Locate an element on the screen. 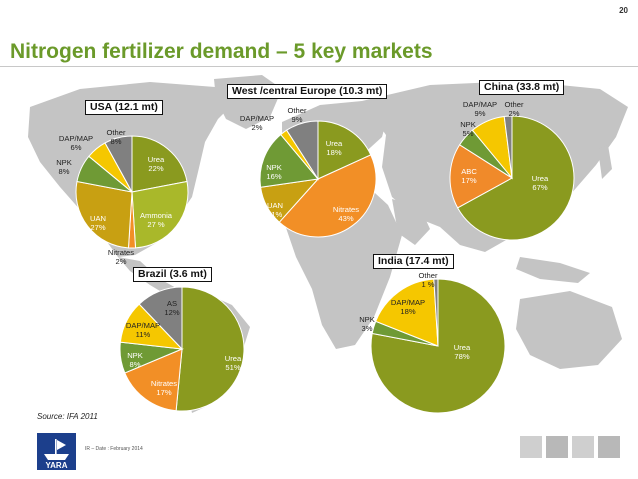  data-label-europe-urea: Urea 18% is located at coordinates (334, 148).